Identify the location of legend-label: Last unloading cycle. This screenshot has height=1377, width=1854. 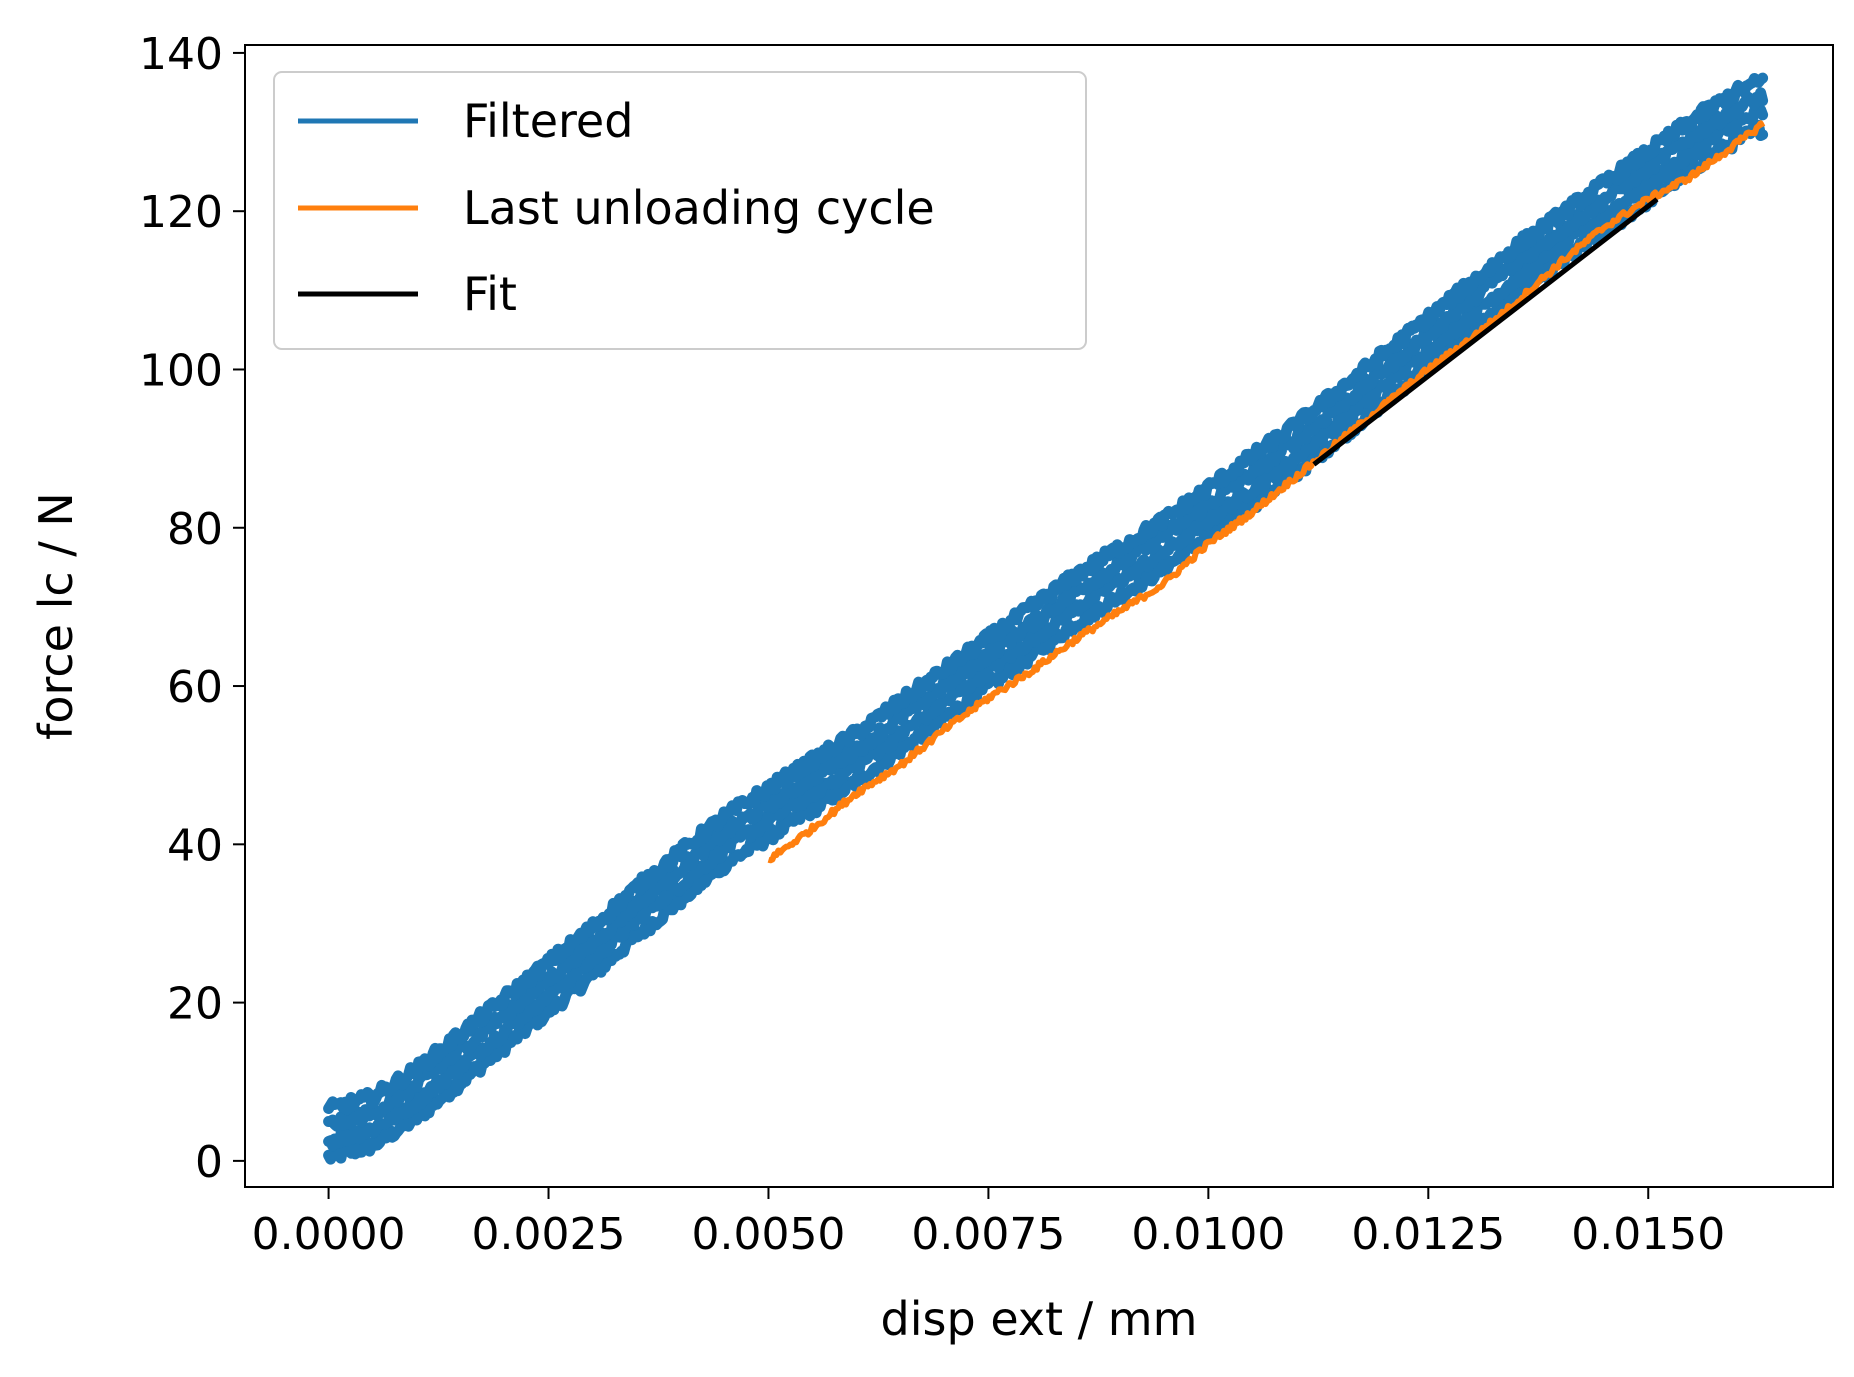
(699, 208).